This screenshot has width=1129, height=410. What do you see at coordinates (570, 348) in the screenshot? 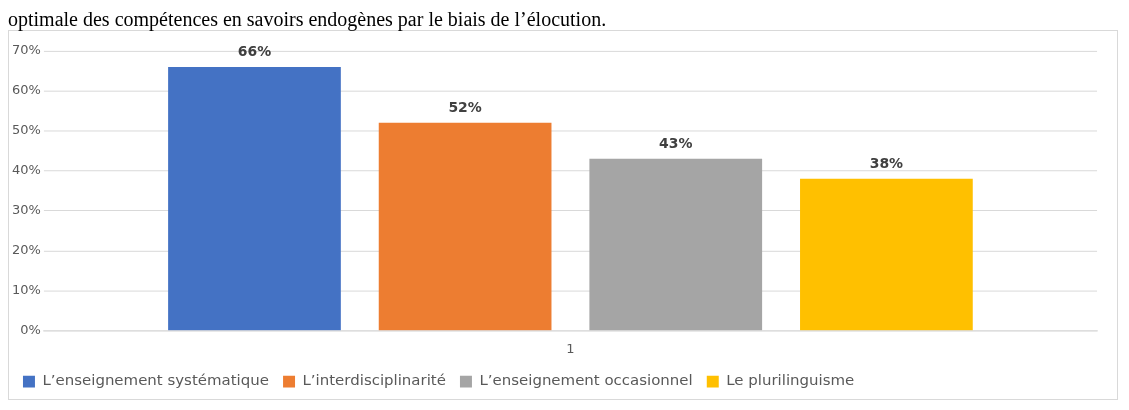
I see `x-tick-label: 1` at bounding box center [570, 348].